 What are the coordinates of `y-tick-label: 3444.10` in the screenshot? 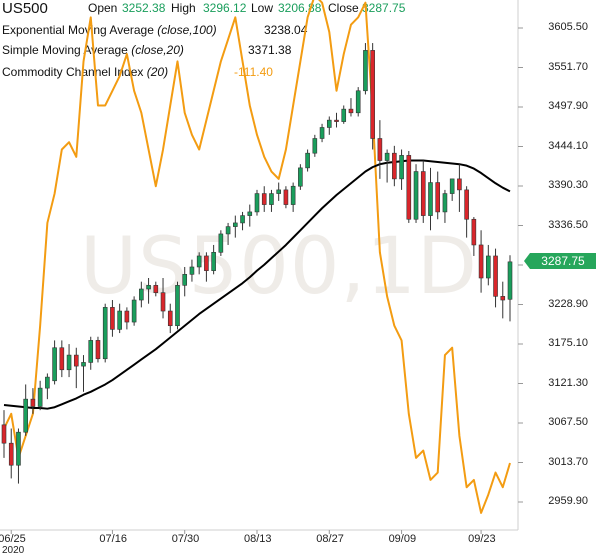 It's located at (568, 145).